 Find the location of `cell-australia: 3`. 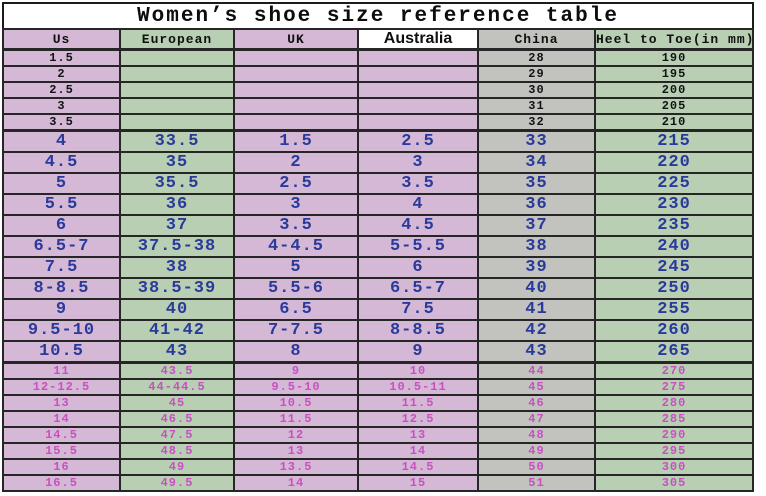

cell-australia: 3 is located at coordinates (418, 162).